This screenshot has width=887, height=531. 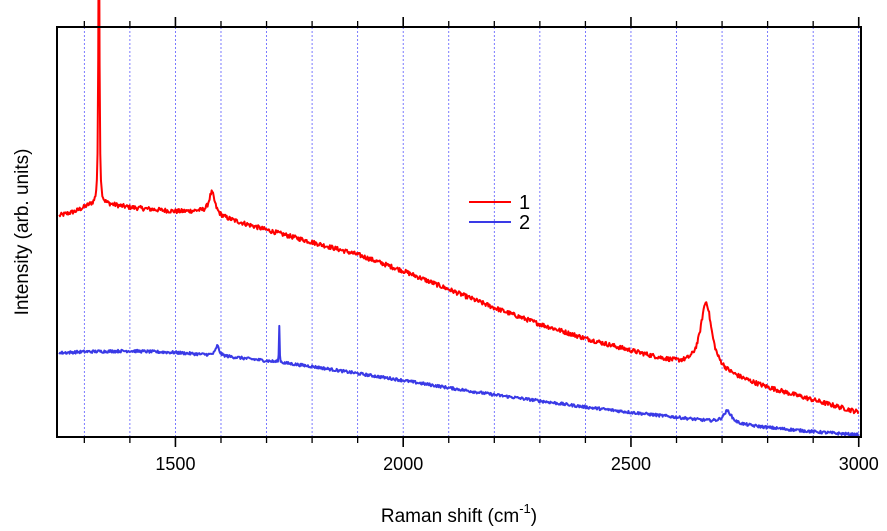 I want to click on legend-label-2: 2, so click(x=524, y=223).